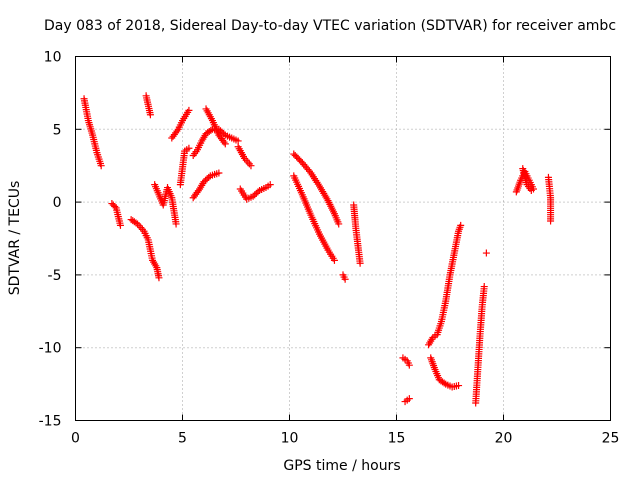 The height and width of the screenshot is (480, 640). Describe the element at coordinates (50, 349) in the screenshot. I see `y-tick-label: -10` at that location.